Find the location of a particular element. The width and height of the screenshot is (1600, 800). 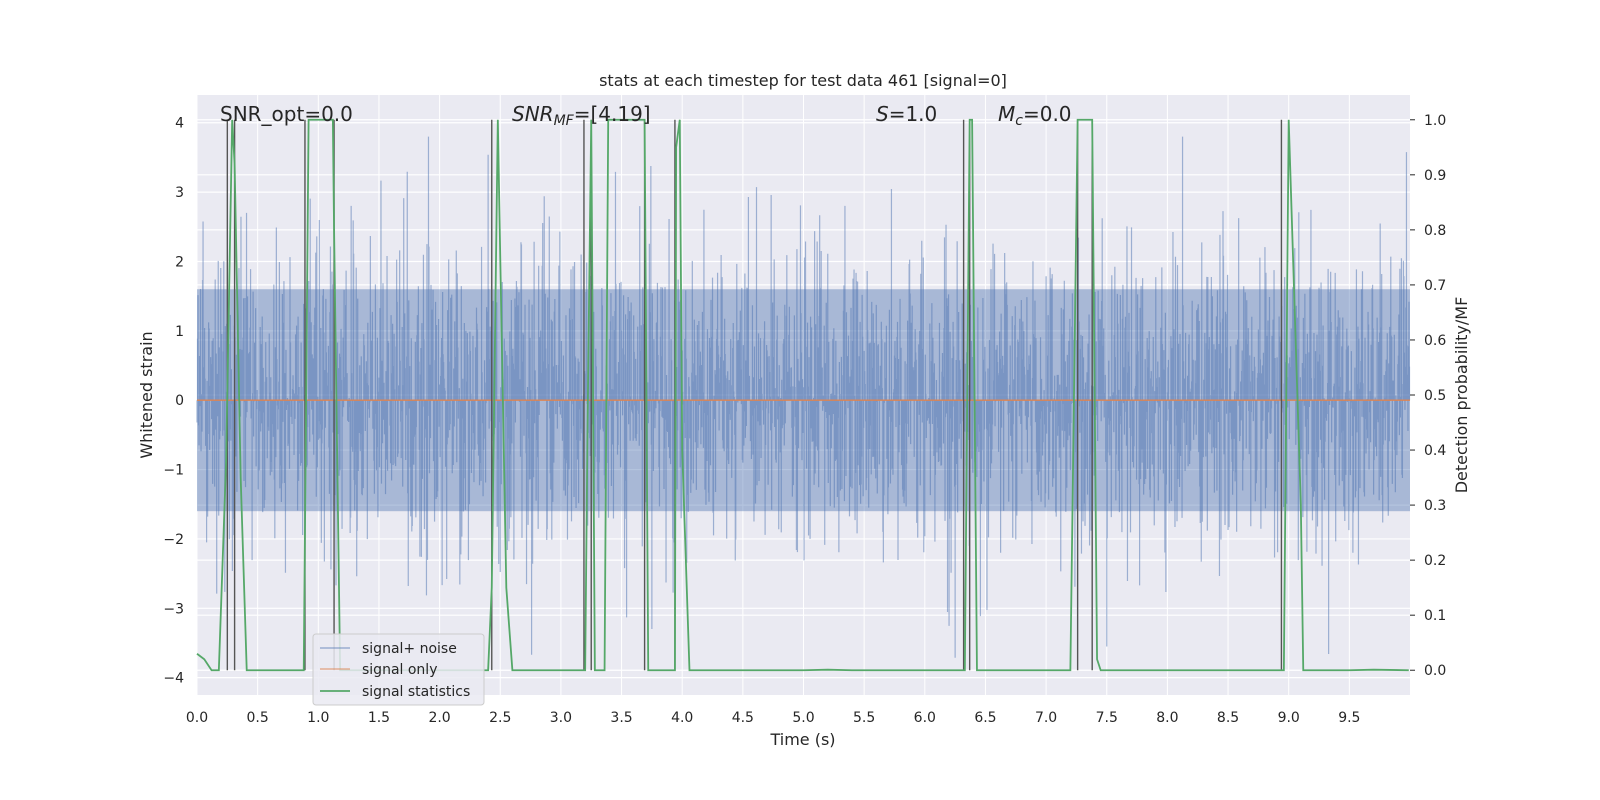

y2-axis-label: Detection probability/MF is located at coordinates (1461, 395).